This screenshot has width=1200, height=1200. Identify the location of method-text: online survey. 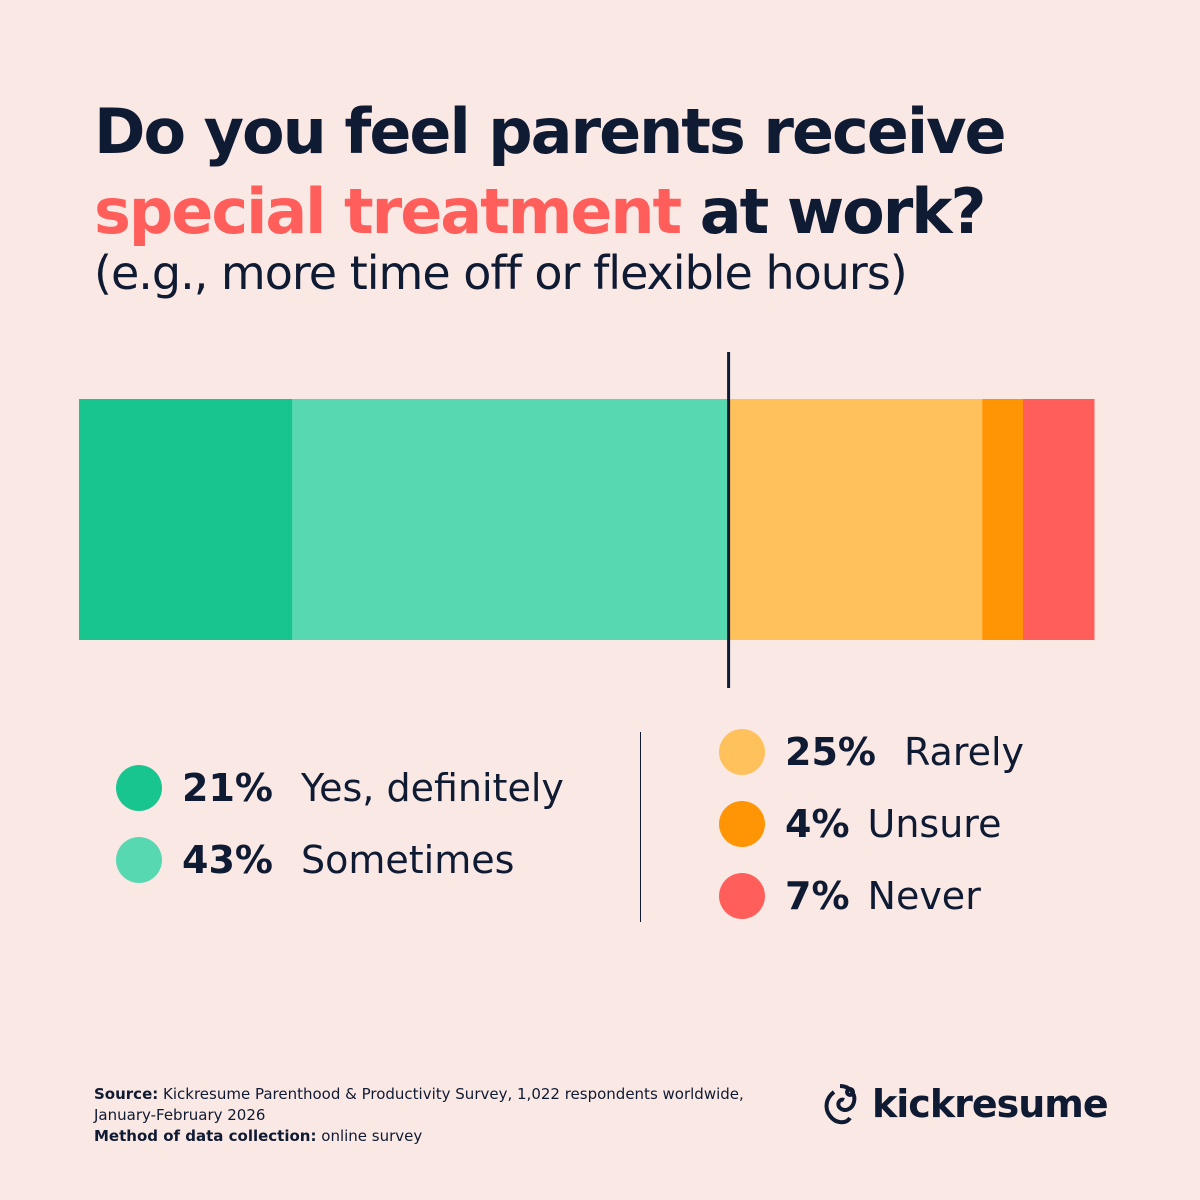
(372, 1136).